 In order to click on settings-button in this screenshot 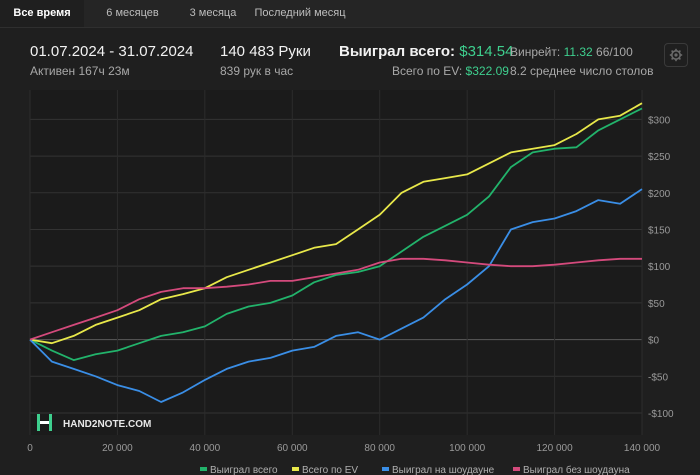, I will do `click(676, 55)`.